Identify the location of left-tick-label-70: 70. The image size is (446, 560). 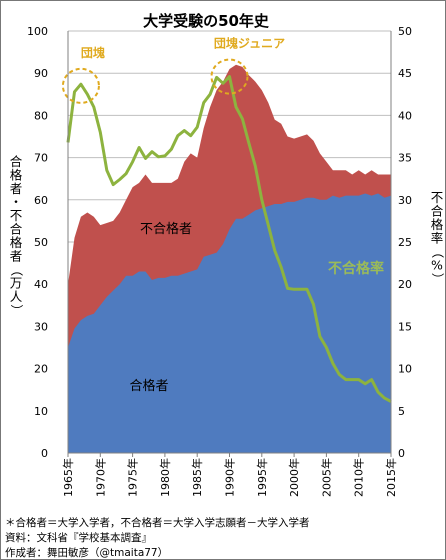
(41, 158).